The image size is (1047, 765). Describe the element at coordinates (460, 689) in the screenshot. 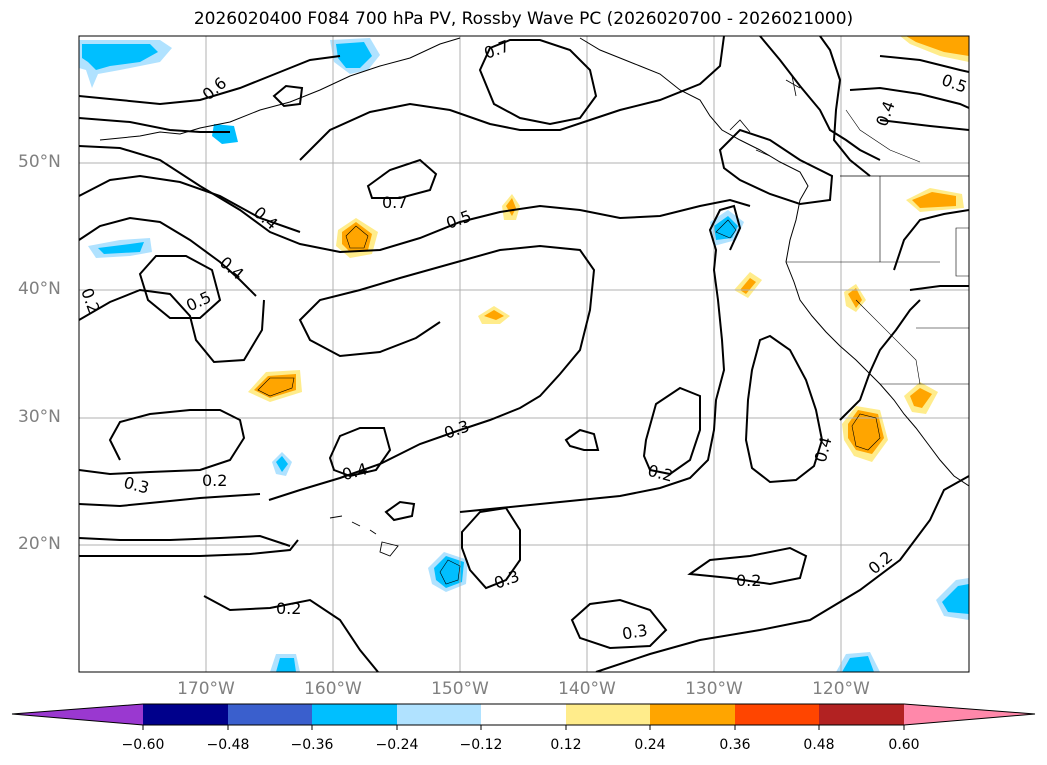

I see `lon-label: 150°W` at that location.